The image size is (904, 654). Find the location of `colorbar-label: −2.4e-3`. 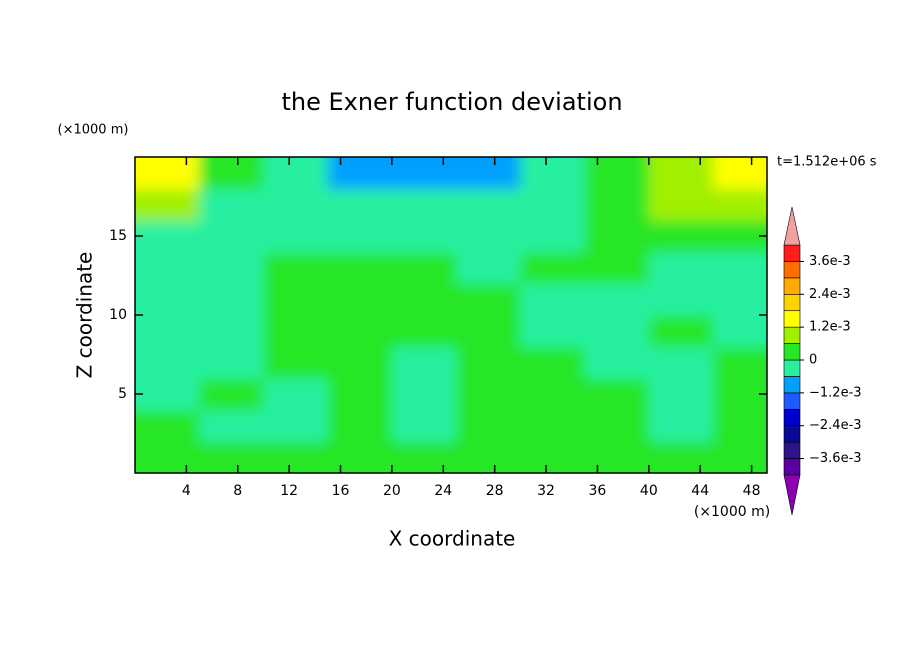

colorbar-label: −2.4e-3 is located at coordinates (835, 425).